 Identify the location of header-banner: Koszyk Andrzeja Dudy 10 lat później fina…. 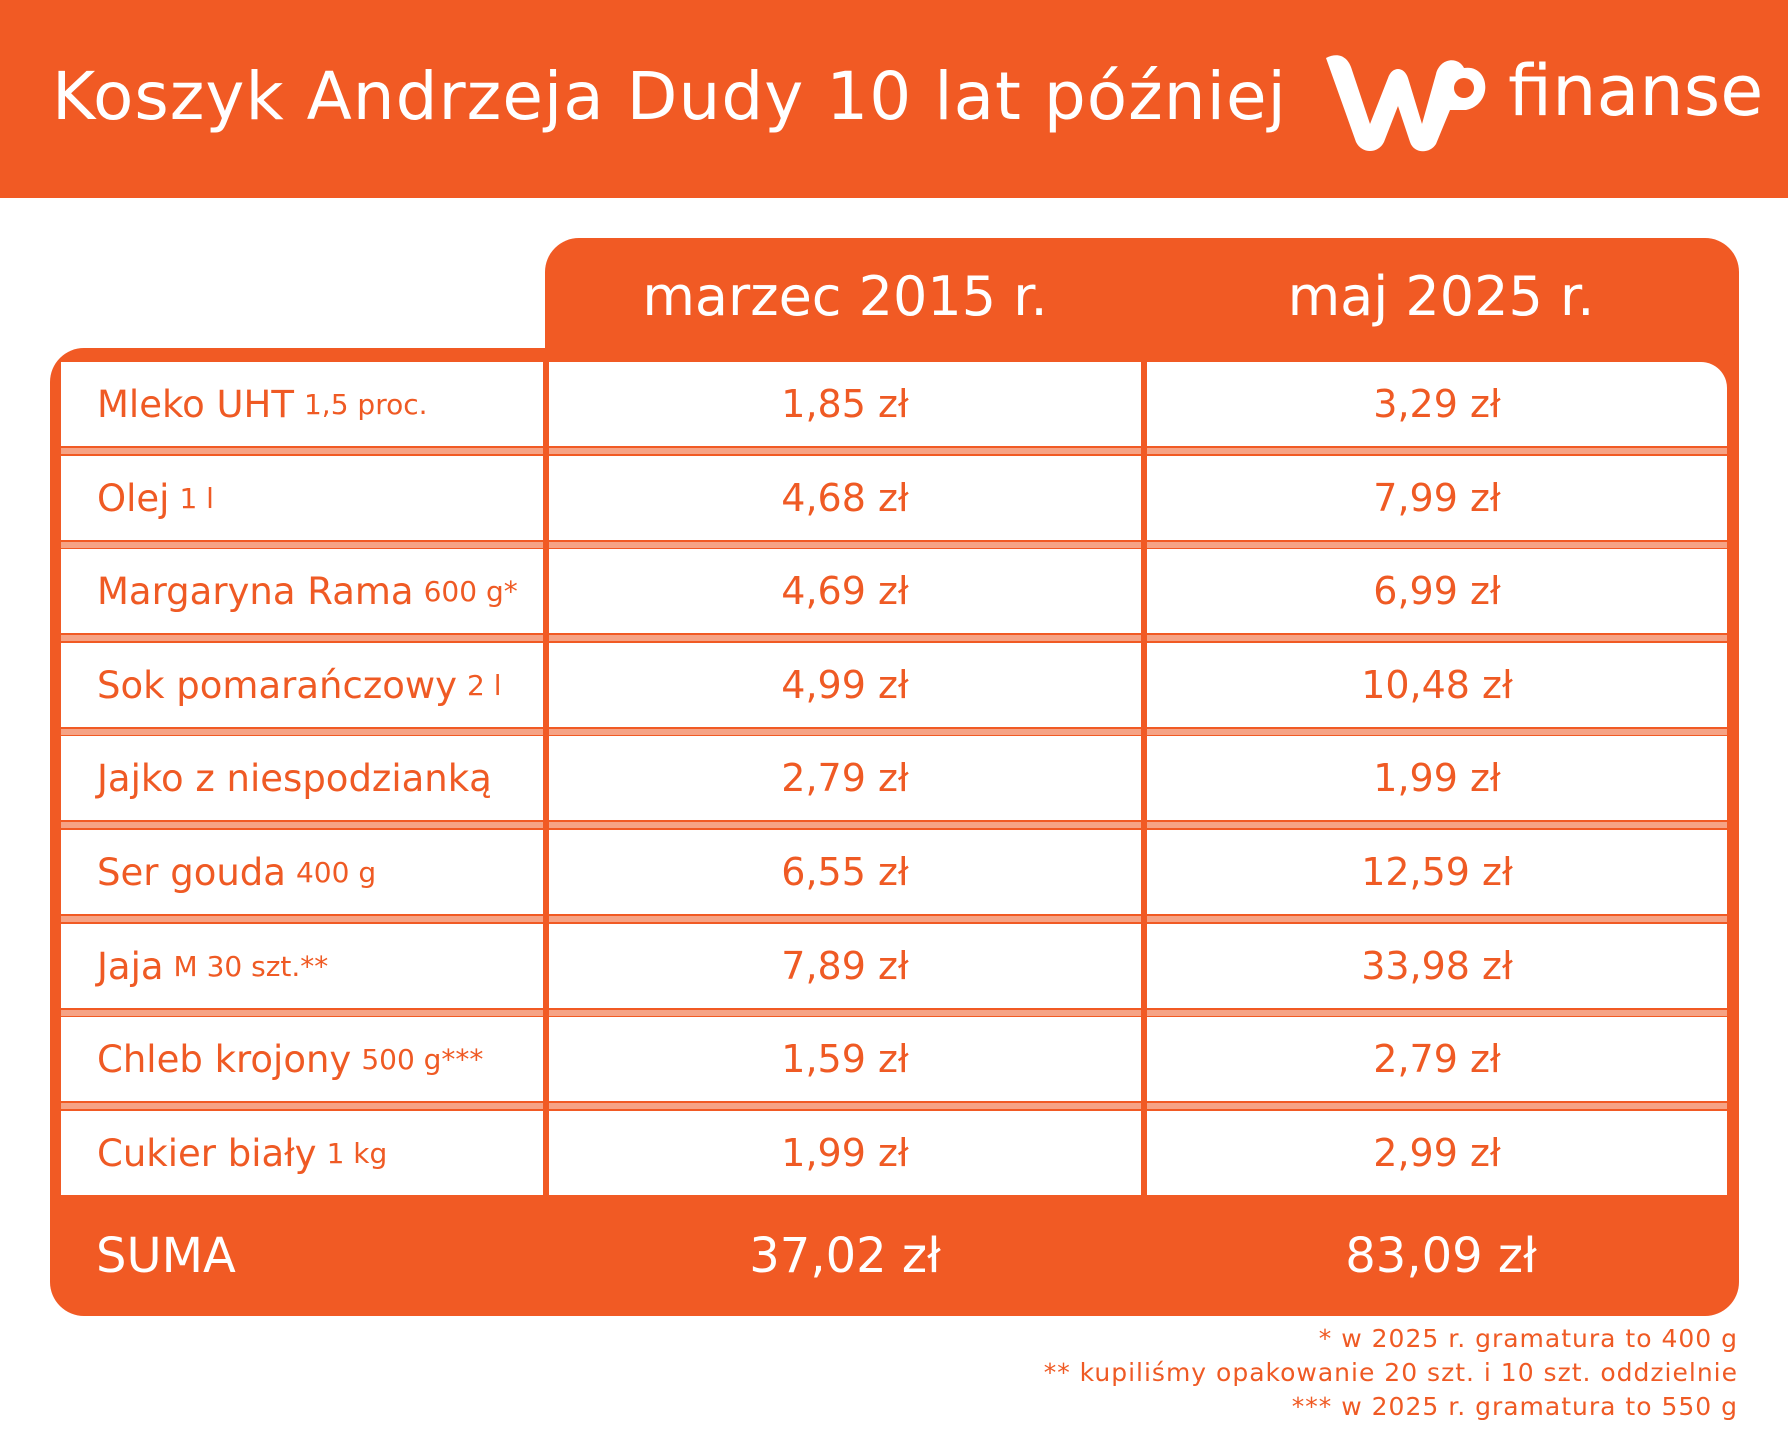
(894, 99).